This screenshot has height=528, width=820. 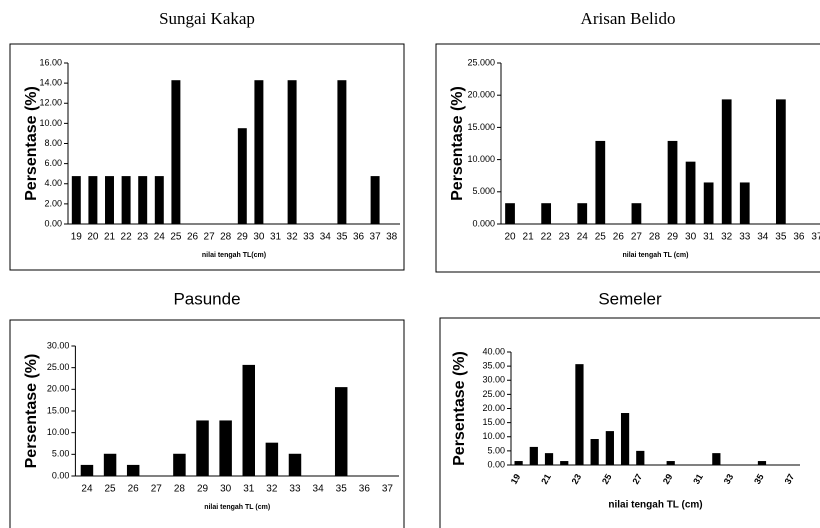 What do you see at coordinates (206, 298) in the screenshot?
I see `chart-title: Pasunde` at bounding box center [206, 298].